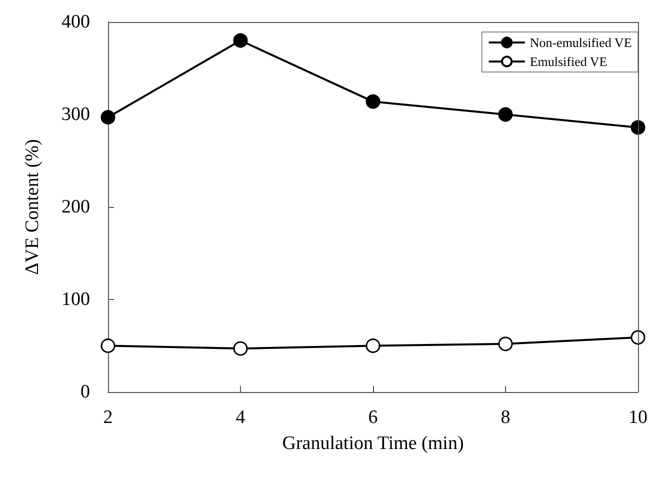 Image resolution: width=658 pixels, height=482 pixels. What do you see at coordinates (241, 417) in the screenshot?
I see `x-tick-label: 4` at bounding box center [241, 417].